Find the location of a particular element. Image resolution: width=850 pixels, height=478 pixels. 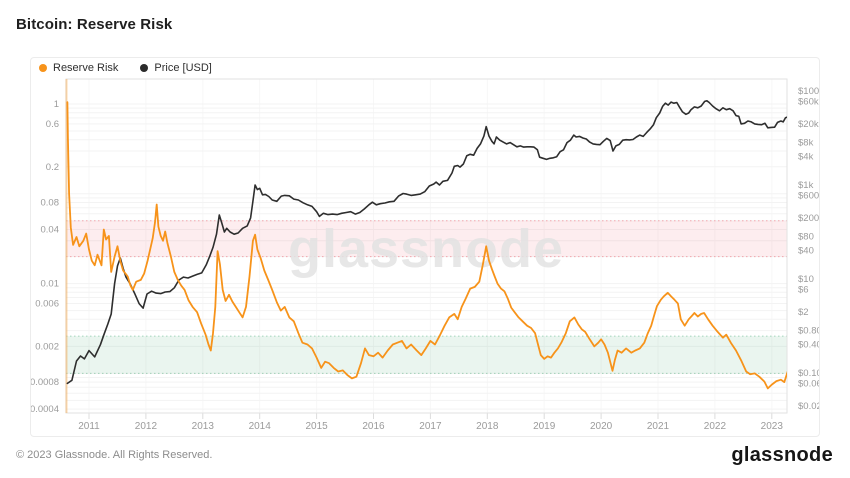

glassnode-watermark: glassnode is located at coordinates (426, 249).